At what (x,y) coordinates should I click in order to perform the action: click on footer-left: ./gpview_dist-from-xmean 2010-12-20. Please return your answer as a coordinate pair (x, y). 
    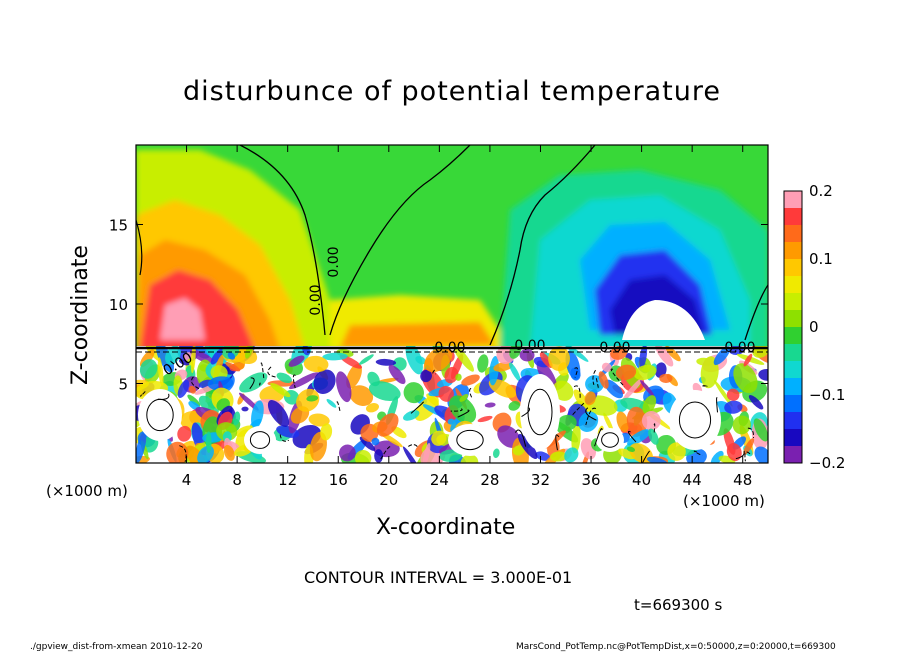
    Looking at the image, I should click on (116, 647).